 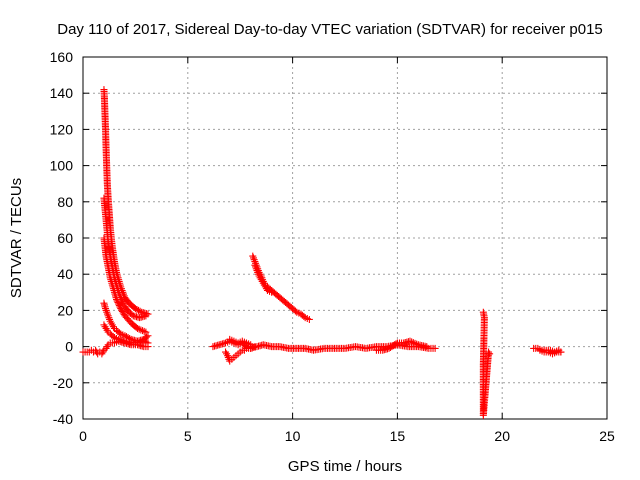 What do you see at coordinates (65, 202) in the screenshot?
I see `y-tick-label: 80` at bounding box center [65, 202].